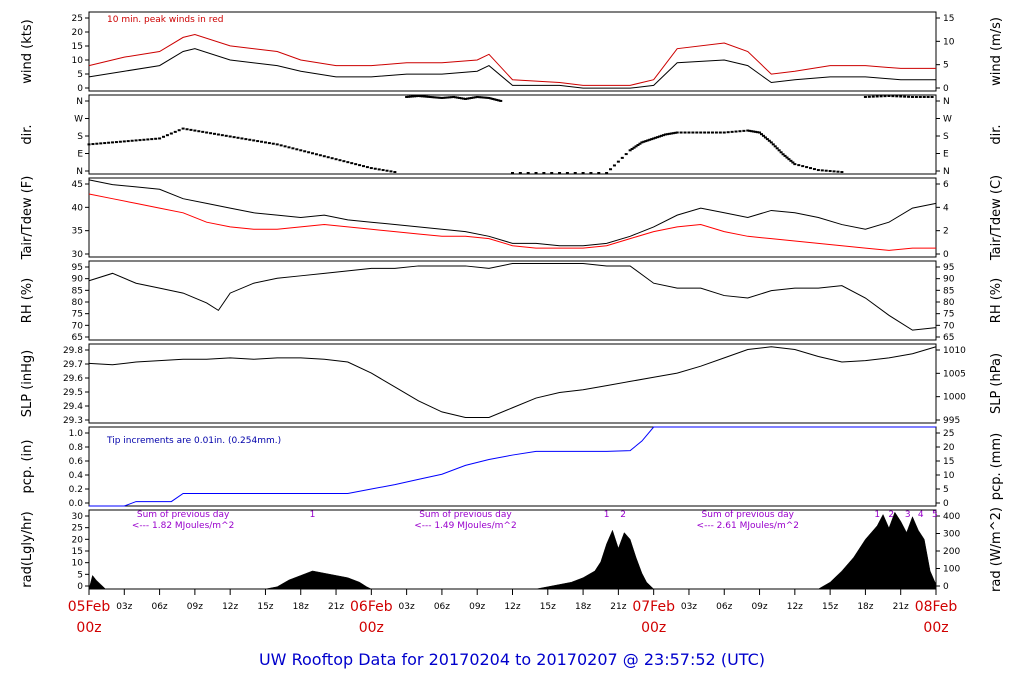 The width and height of the screenshot is (1024, 700). What do you see at coordinates (946, 155) in the screenshot?
I see `dir-right-tick-label: E` at bounding box center [946, 155].